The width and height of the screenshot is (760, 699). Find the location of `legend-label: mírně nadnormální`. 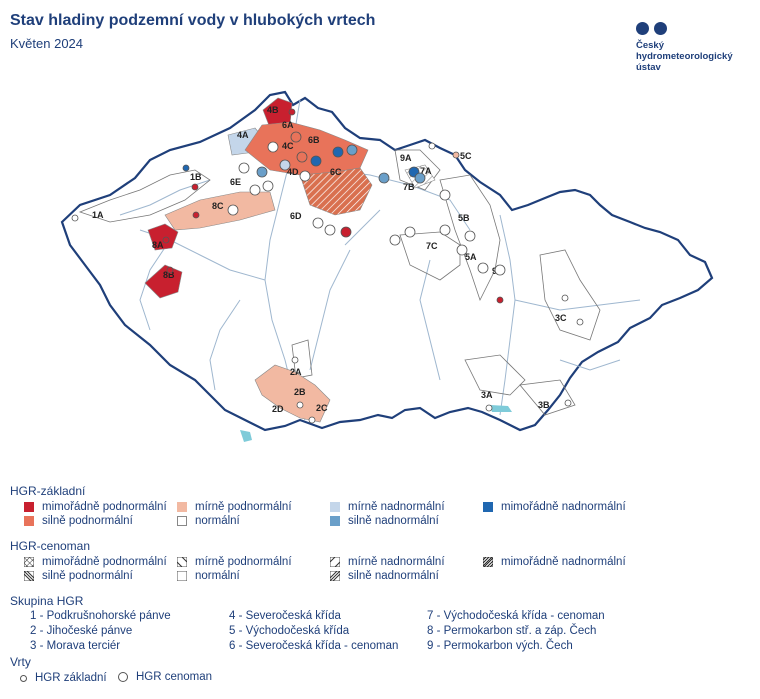

legend-label: mírně nadnormální is located at coordinates (396, 562).